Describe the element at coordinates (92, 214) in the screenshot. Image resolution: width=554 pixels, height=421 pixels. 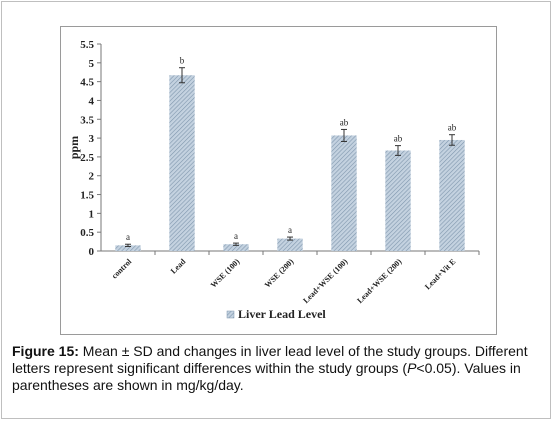
I see `y-tick-label: 1` at that location.